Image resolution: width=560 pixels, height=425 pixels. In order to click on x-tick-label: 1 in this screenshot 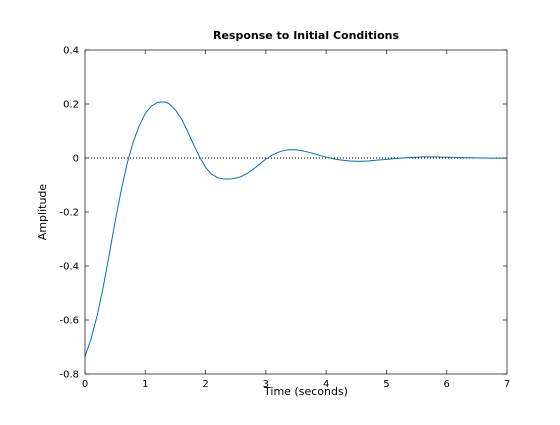, I will do `click(145, 384)`.